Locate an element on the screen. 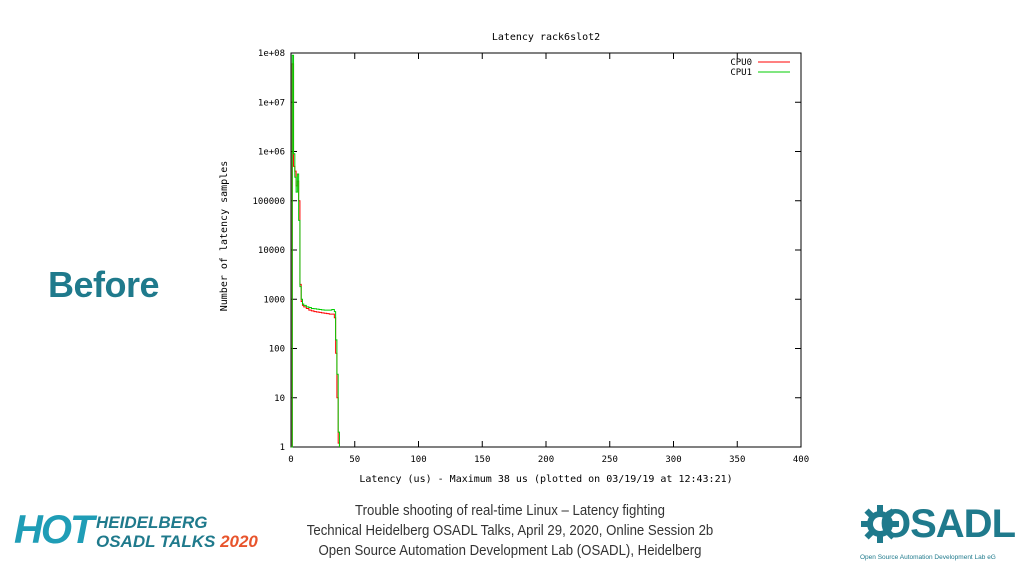 Image resolution: width=1023 pixels, height=576 pixels. hot-logo-line1: HEIDELBERG is located at coordinates (152, 522).